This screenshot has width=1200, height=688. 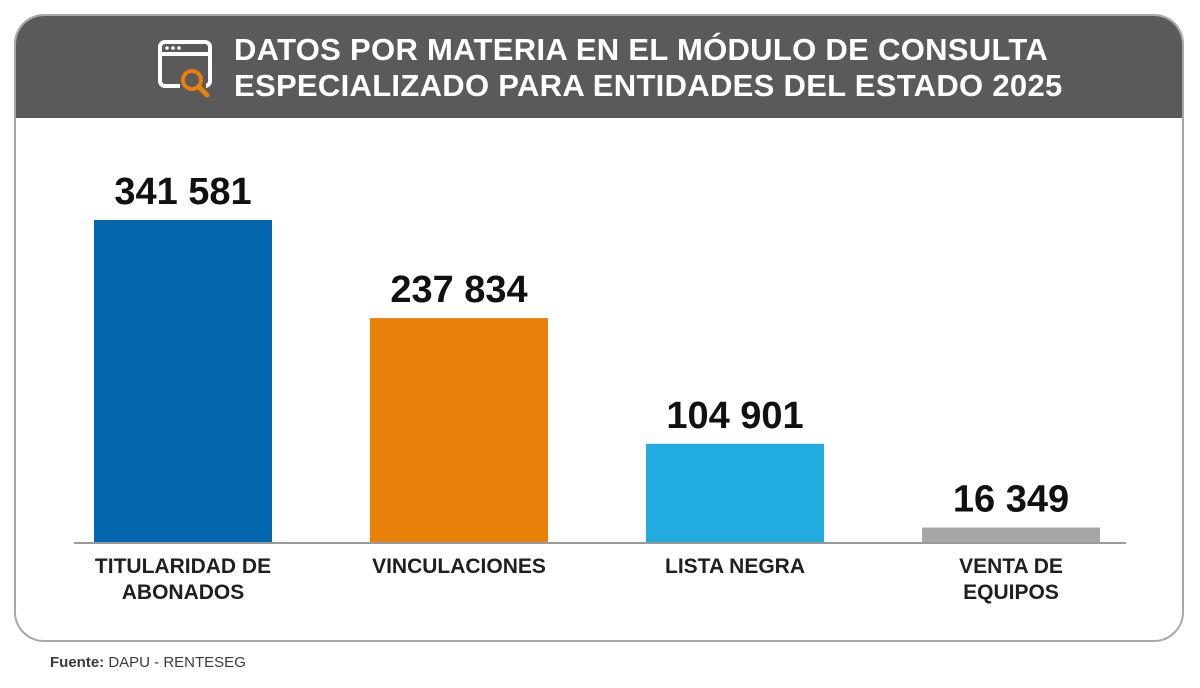 I want to click on value-label-0: 341 581, so click(x=182, y=192).